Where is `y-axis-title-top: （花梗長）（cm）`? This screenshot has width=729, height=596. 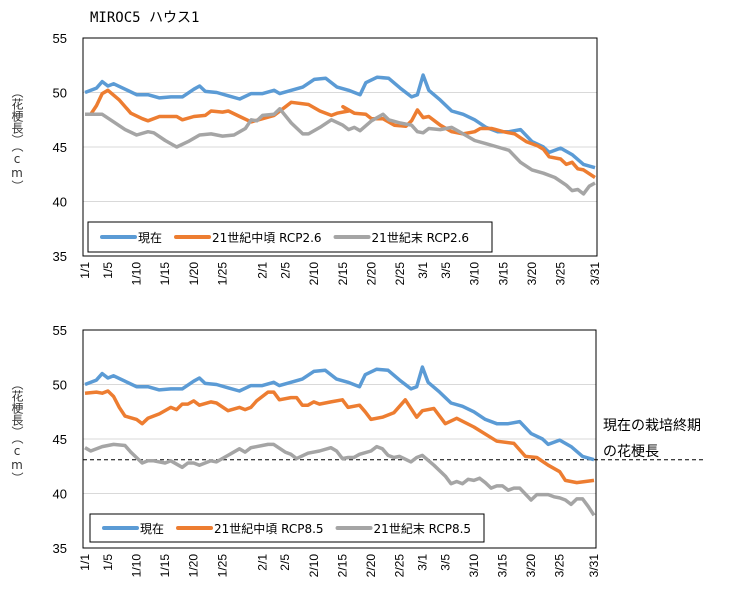
y-axis-title-top: （花梗長）（cm） is located at coordinates (17, 139).